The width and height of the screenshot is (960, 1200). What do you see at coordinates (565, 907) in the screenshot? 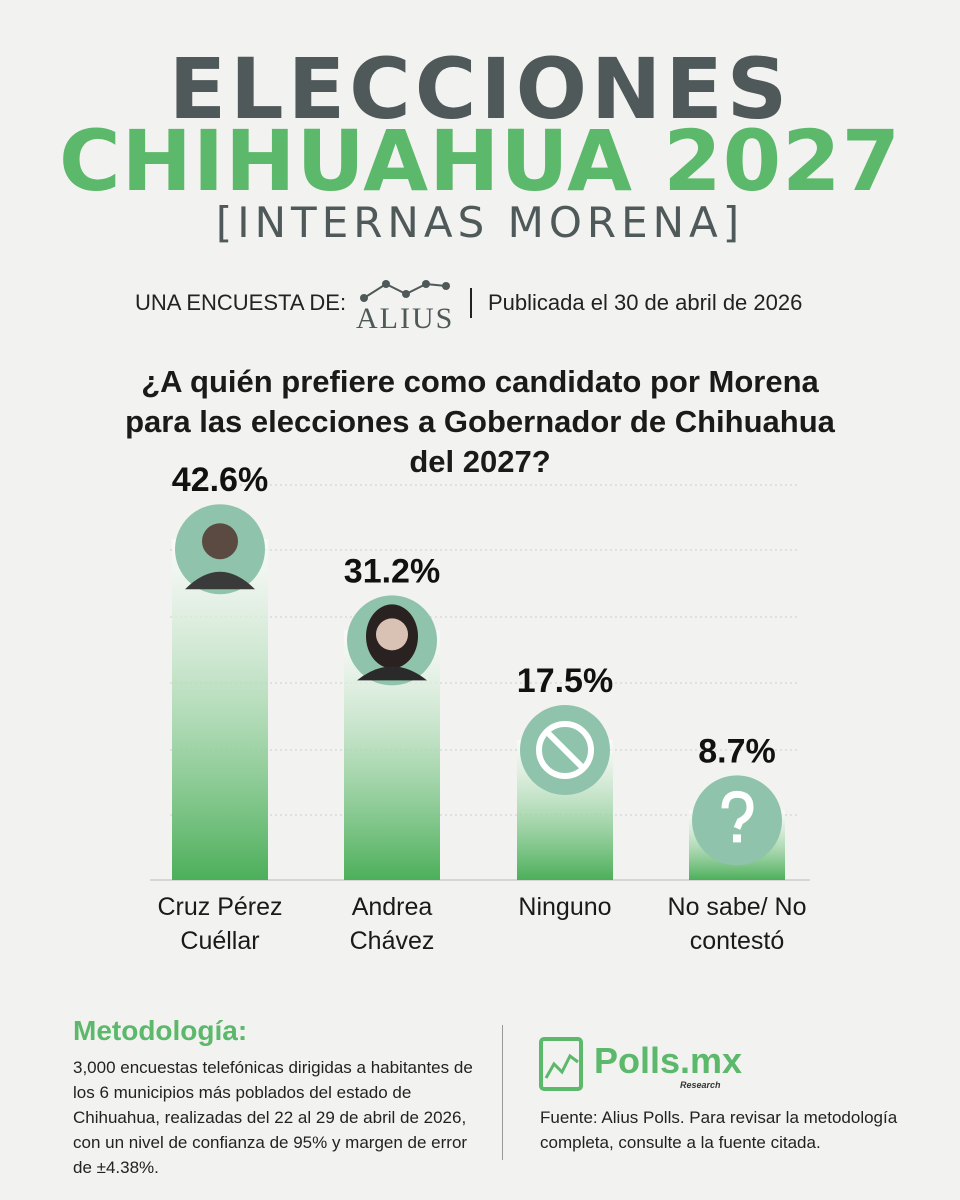
I see `category-label: Ninguno` at bounding box center [565, 907].